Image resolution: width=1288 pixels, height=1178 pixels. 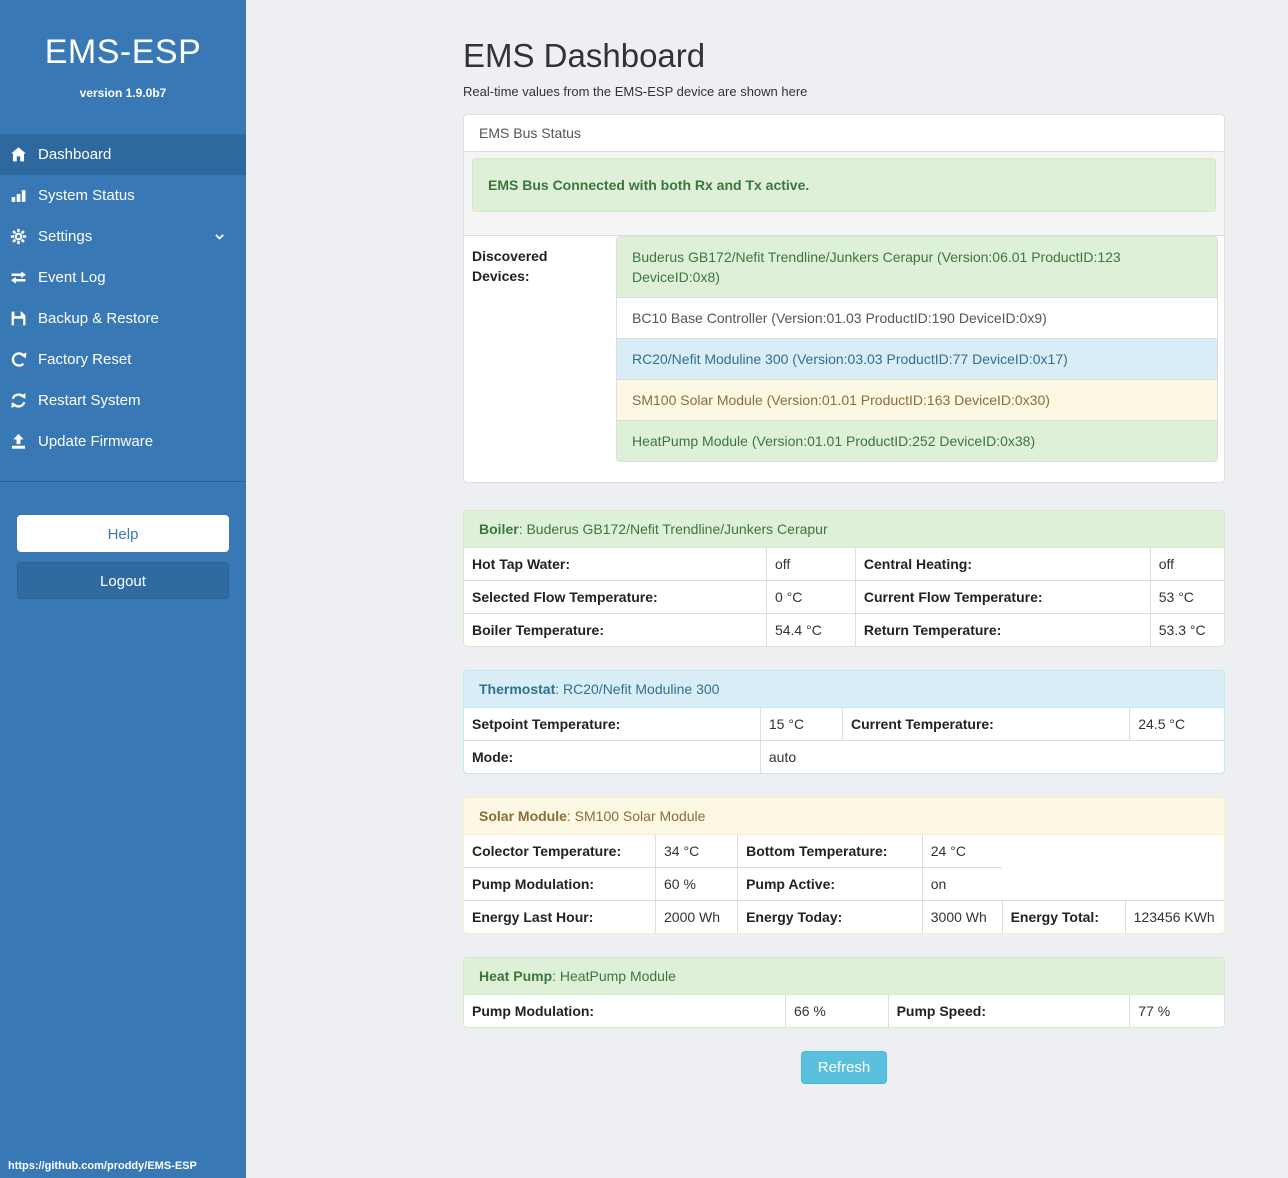 What do you see at coordinates (1186, 564) in the screenshot?
I see `field-value: off` at bounding box center [1186, 564].